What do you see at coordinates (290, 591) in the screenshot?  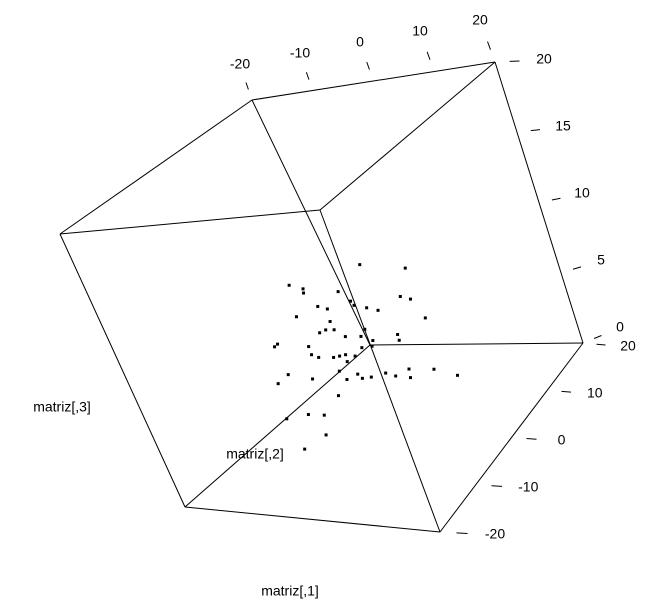 I see `x-axis-label: matriz[,1]` at bounding box center [290, 591].